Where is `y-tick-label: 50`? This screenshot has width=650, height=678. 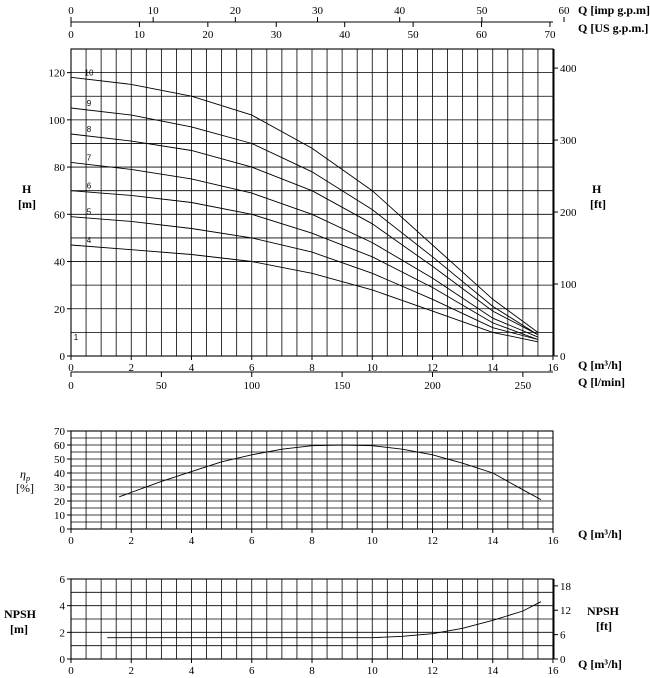 y-tick-label: 50 is located at coordinates (60, 460).